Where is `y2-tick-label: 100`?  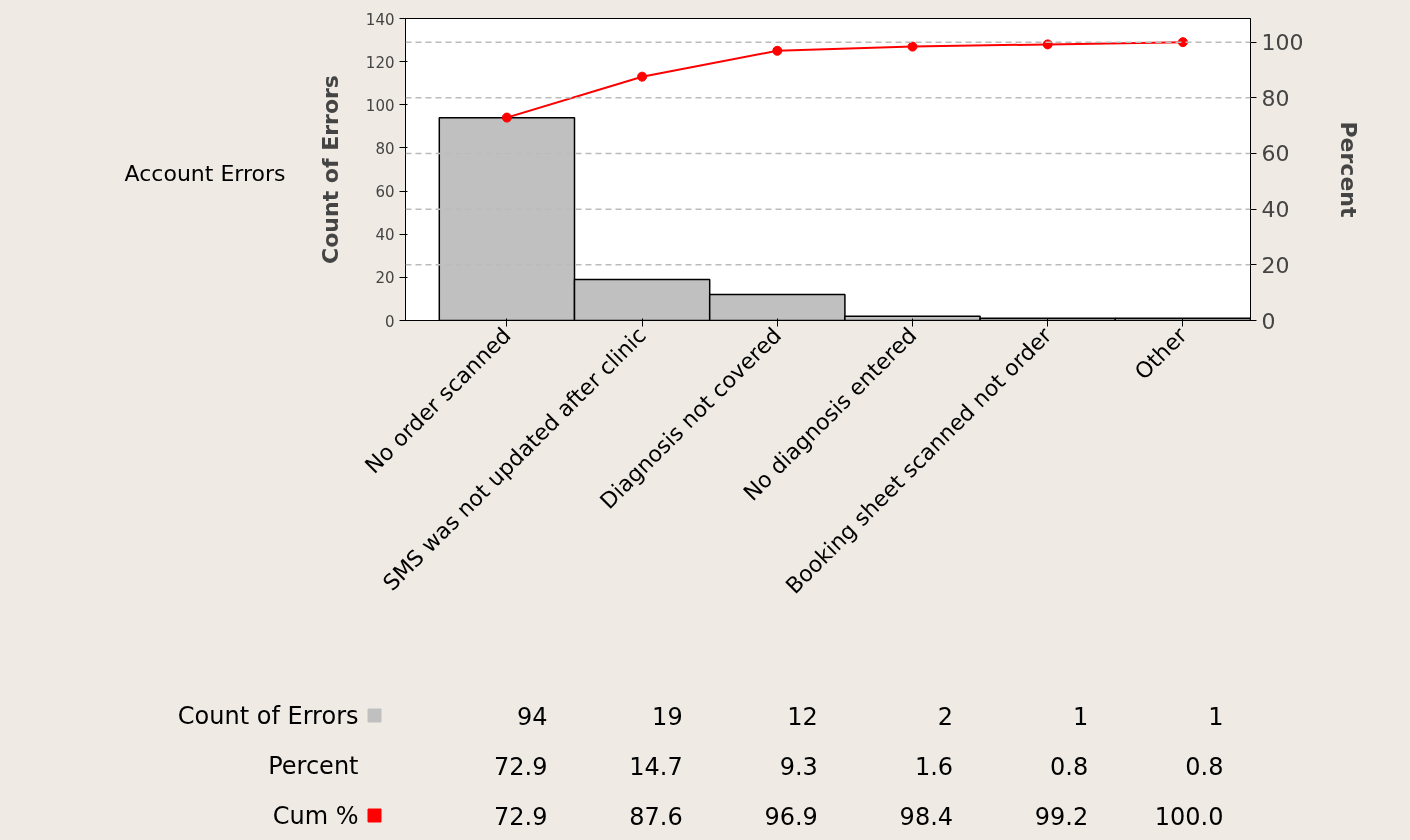
y2-tick-label: 100 is located at coordinates (1282, 43).